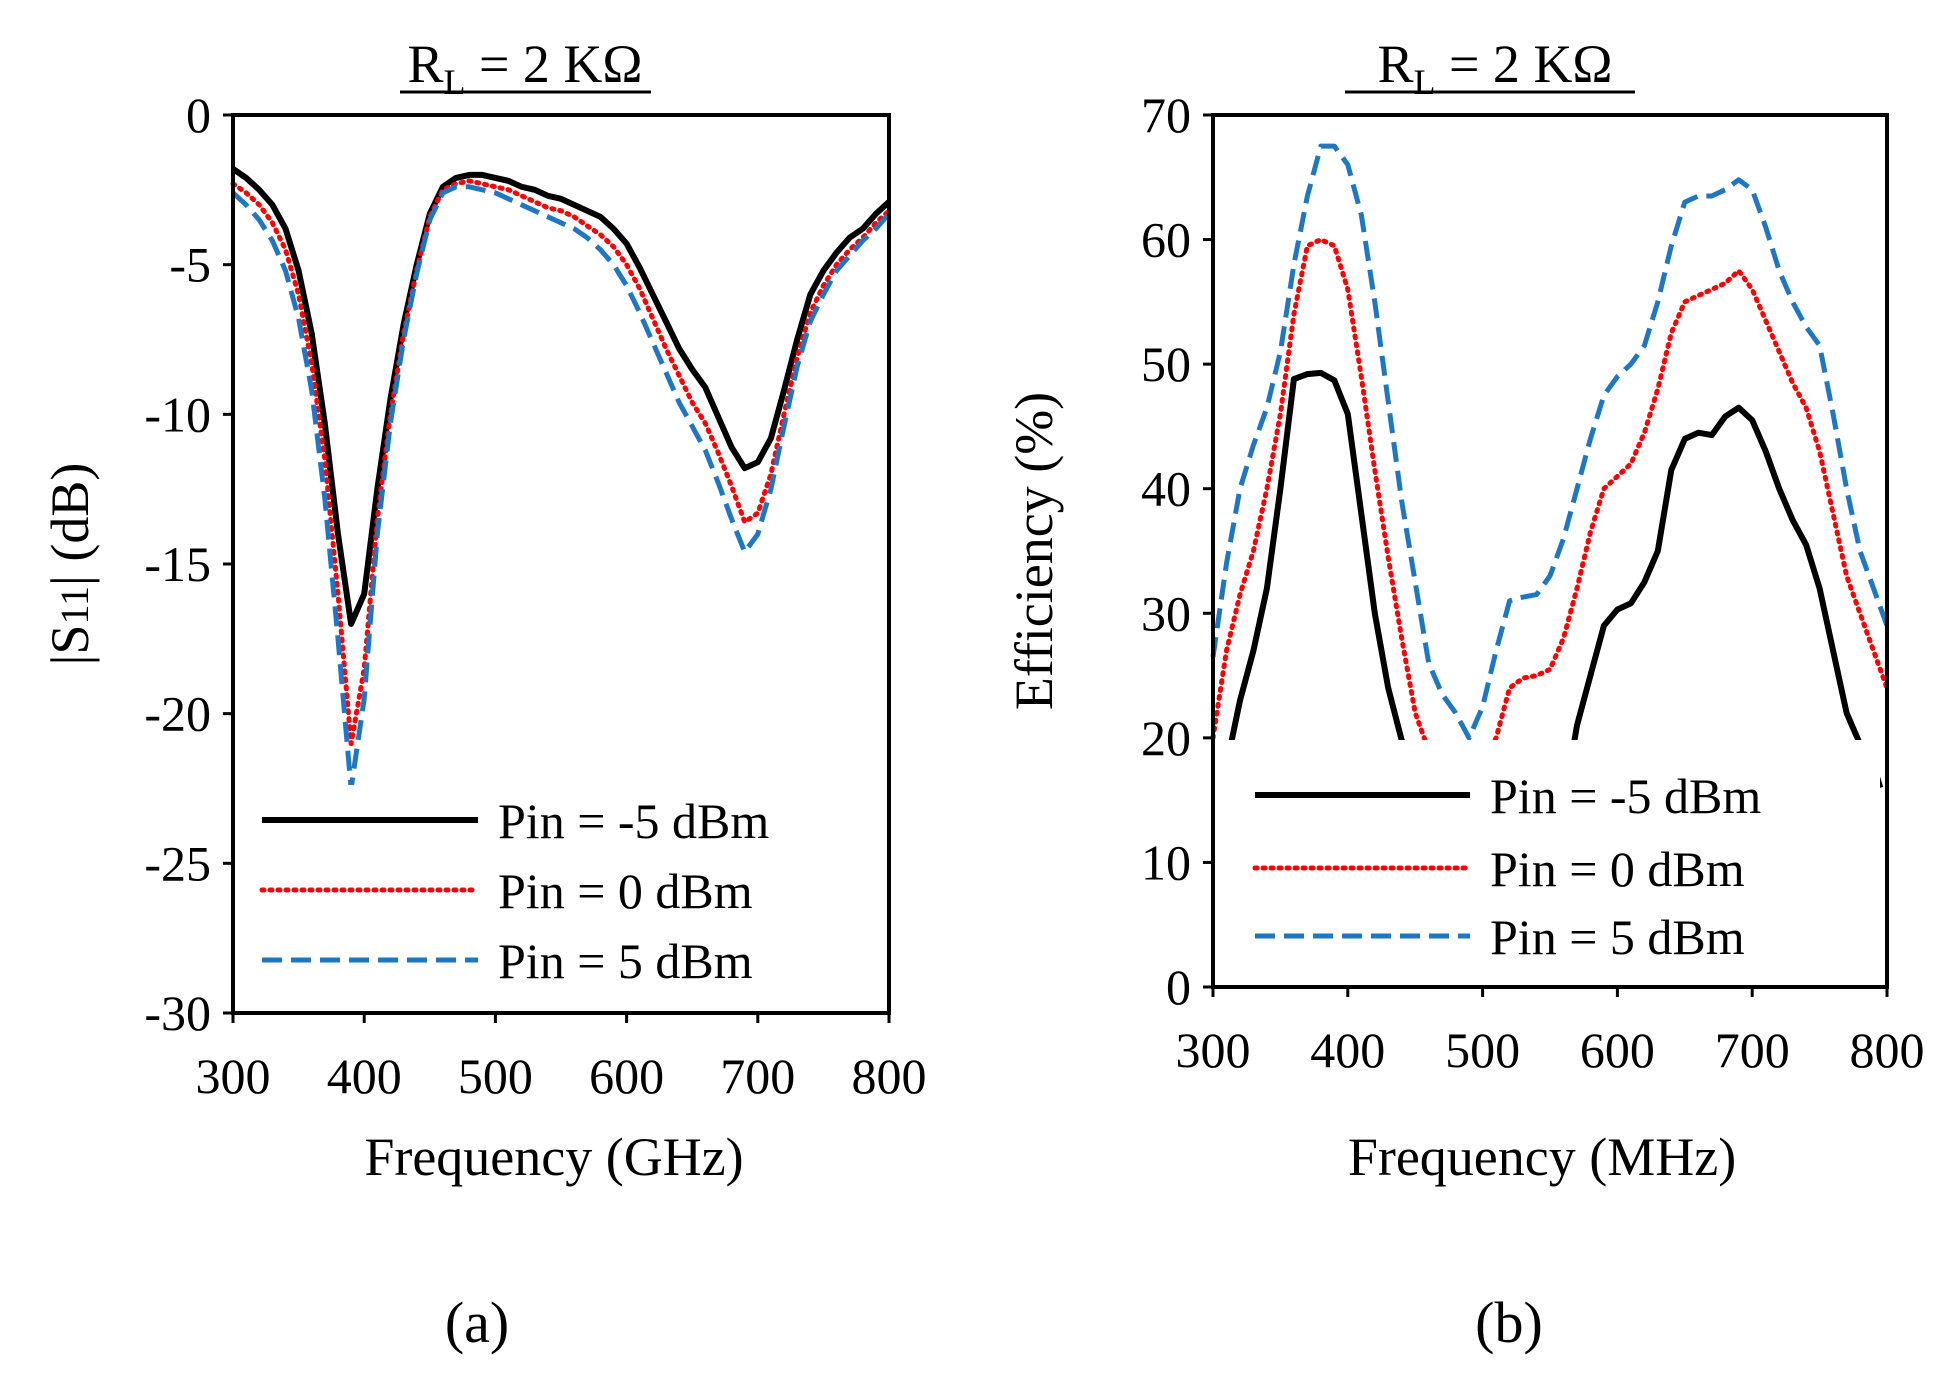  Describe the element at coordinates (1509, 1322) in the screenshot. I see `chart-b-panel-label: (b)` at that location.